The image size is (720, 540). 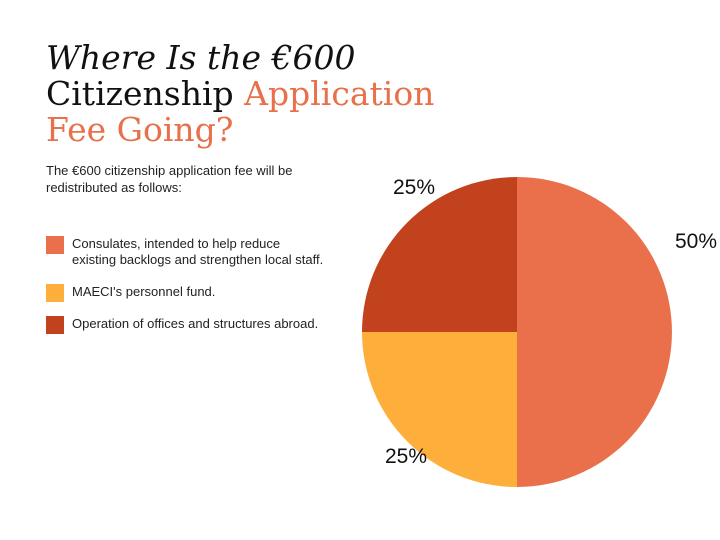 What do you see at coordinates (55, 293) in the screenshot?
I see `legend-swatch-personnel-fund` at bounding box center [55, 293].